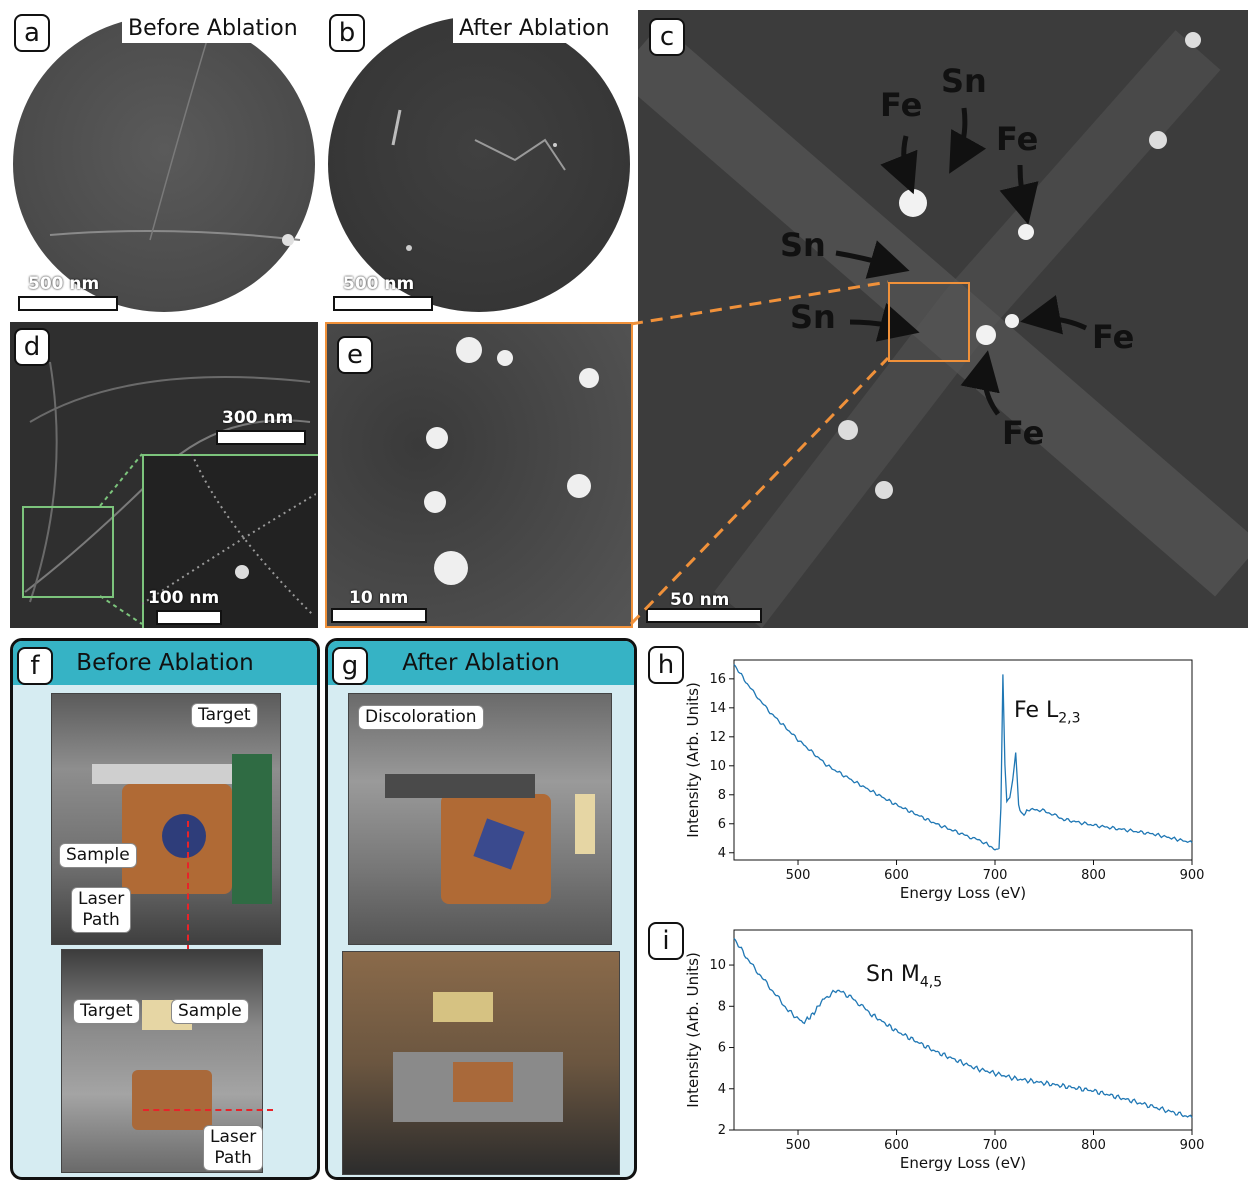 The image size is (1248, 1180). What do you see at coordinates (101, 899) in the screenshot?
I see `panel-f-callout-laser: Laser` at bounding box center [101, 899].